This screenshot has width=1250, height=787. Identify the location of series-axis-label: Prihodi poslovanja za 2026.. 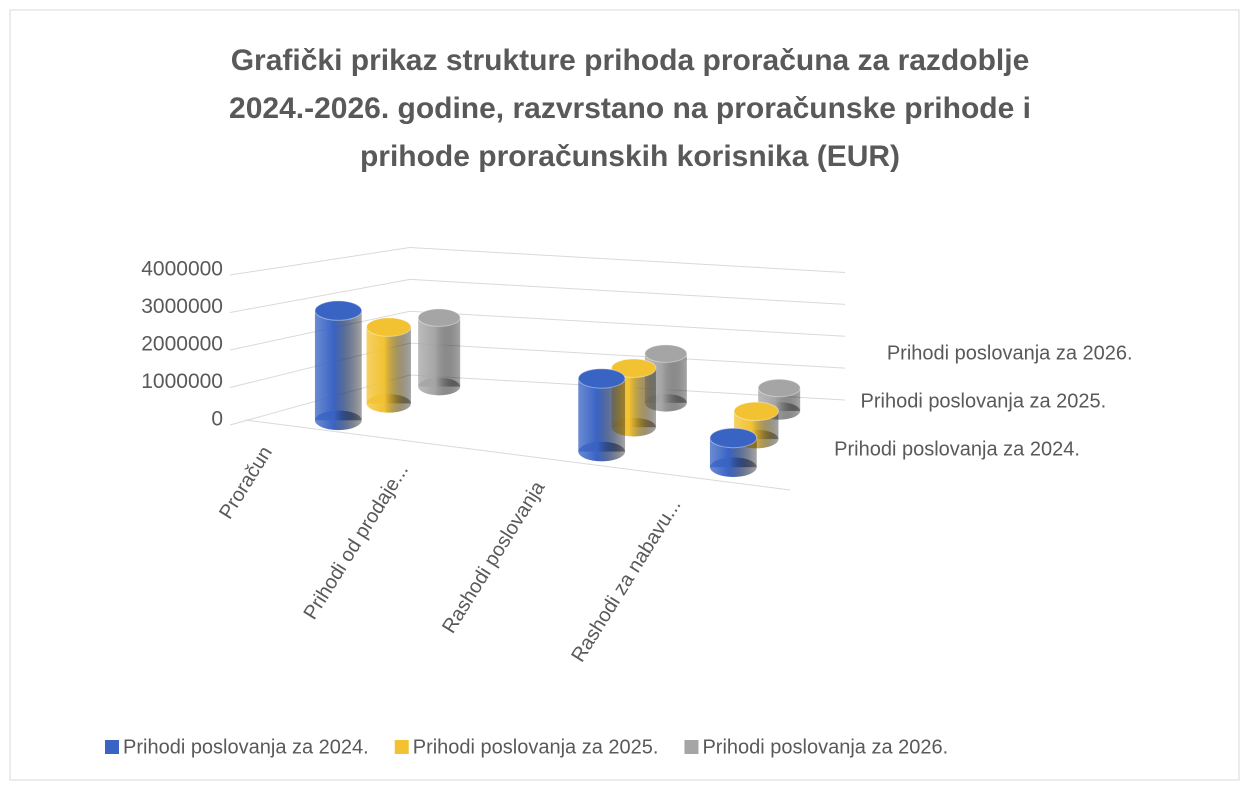
(1010, 353).